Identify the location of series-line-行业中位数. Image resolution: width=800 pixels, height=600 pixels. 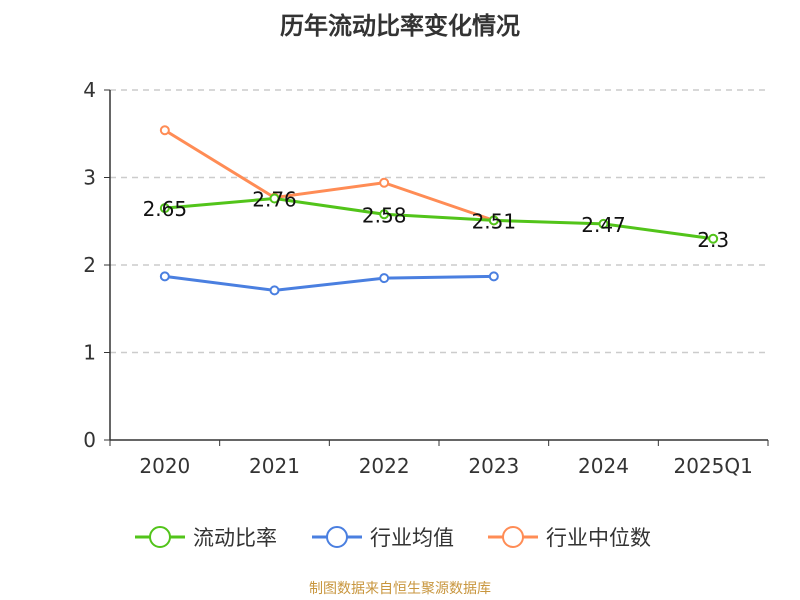
(329, 175).